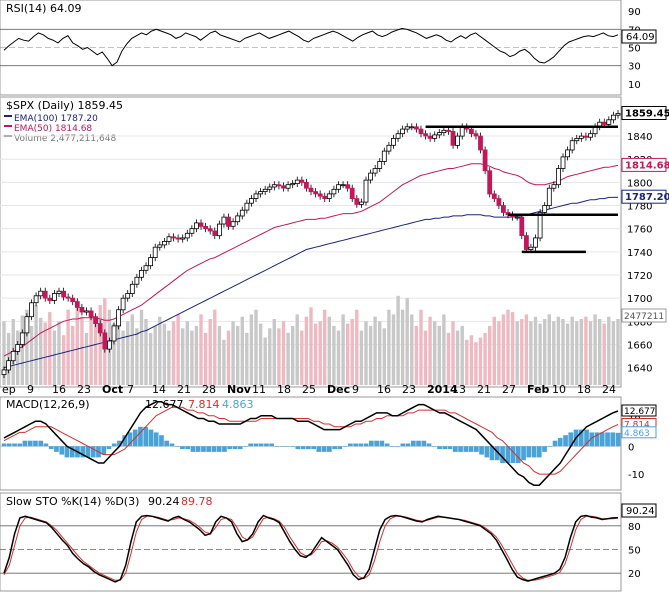 This screenshot has width=669, height=592. I want to click on x-tick-label: 11, so click(259, 389).